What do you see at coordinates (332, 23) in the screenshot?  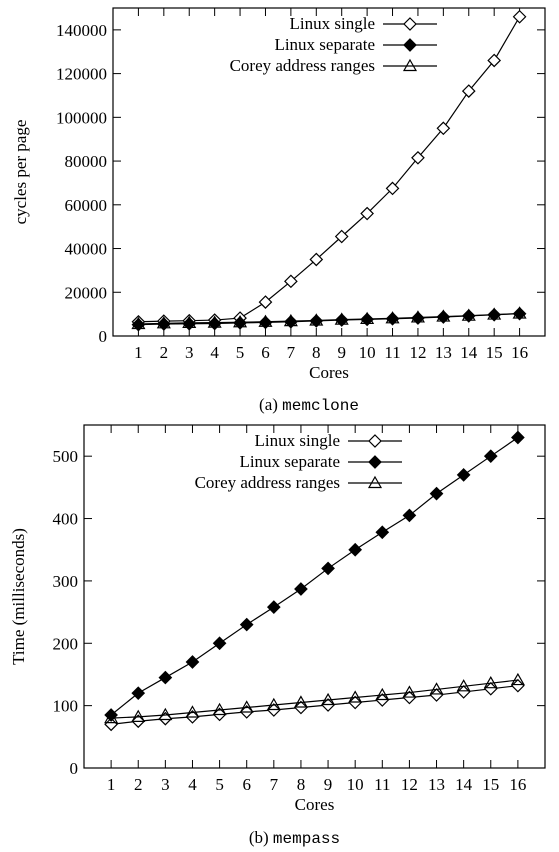 I see `legend-label: Linux single` at bounding box center [332, 23].